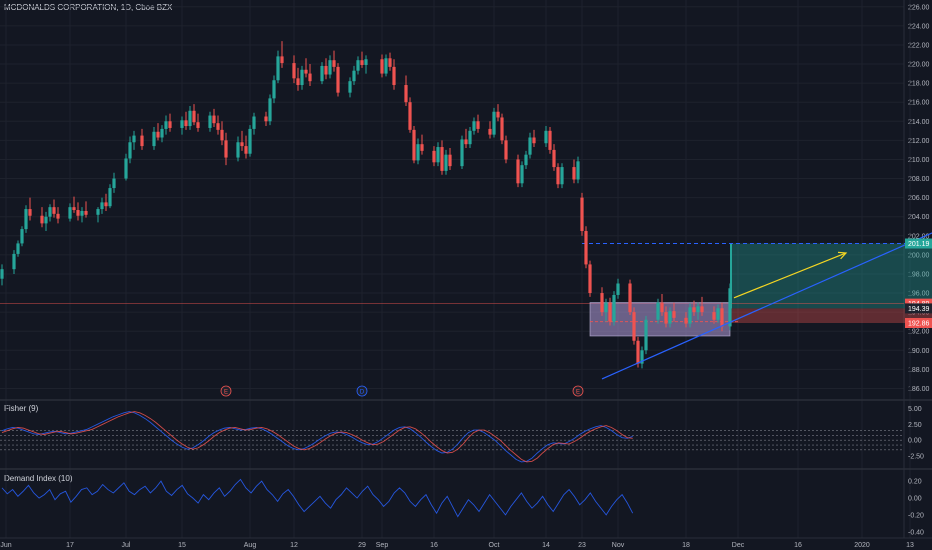 The width and height of the screenshot is (932, 550). What do you see at coordinates (919, 26) in the screenshot?
I see `price-tick-label: 224.00` at bounding box center [919, 26].